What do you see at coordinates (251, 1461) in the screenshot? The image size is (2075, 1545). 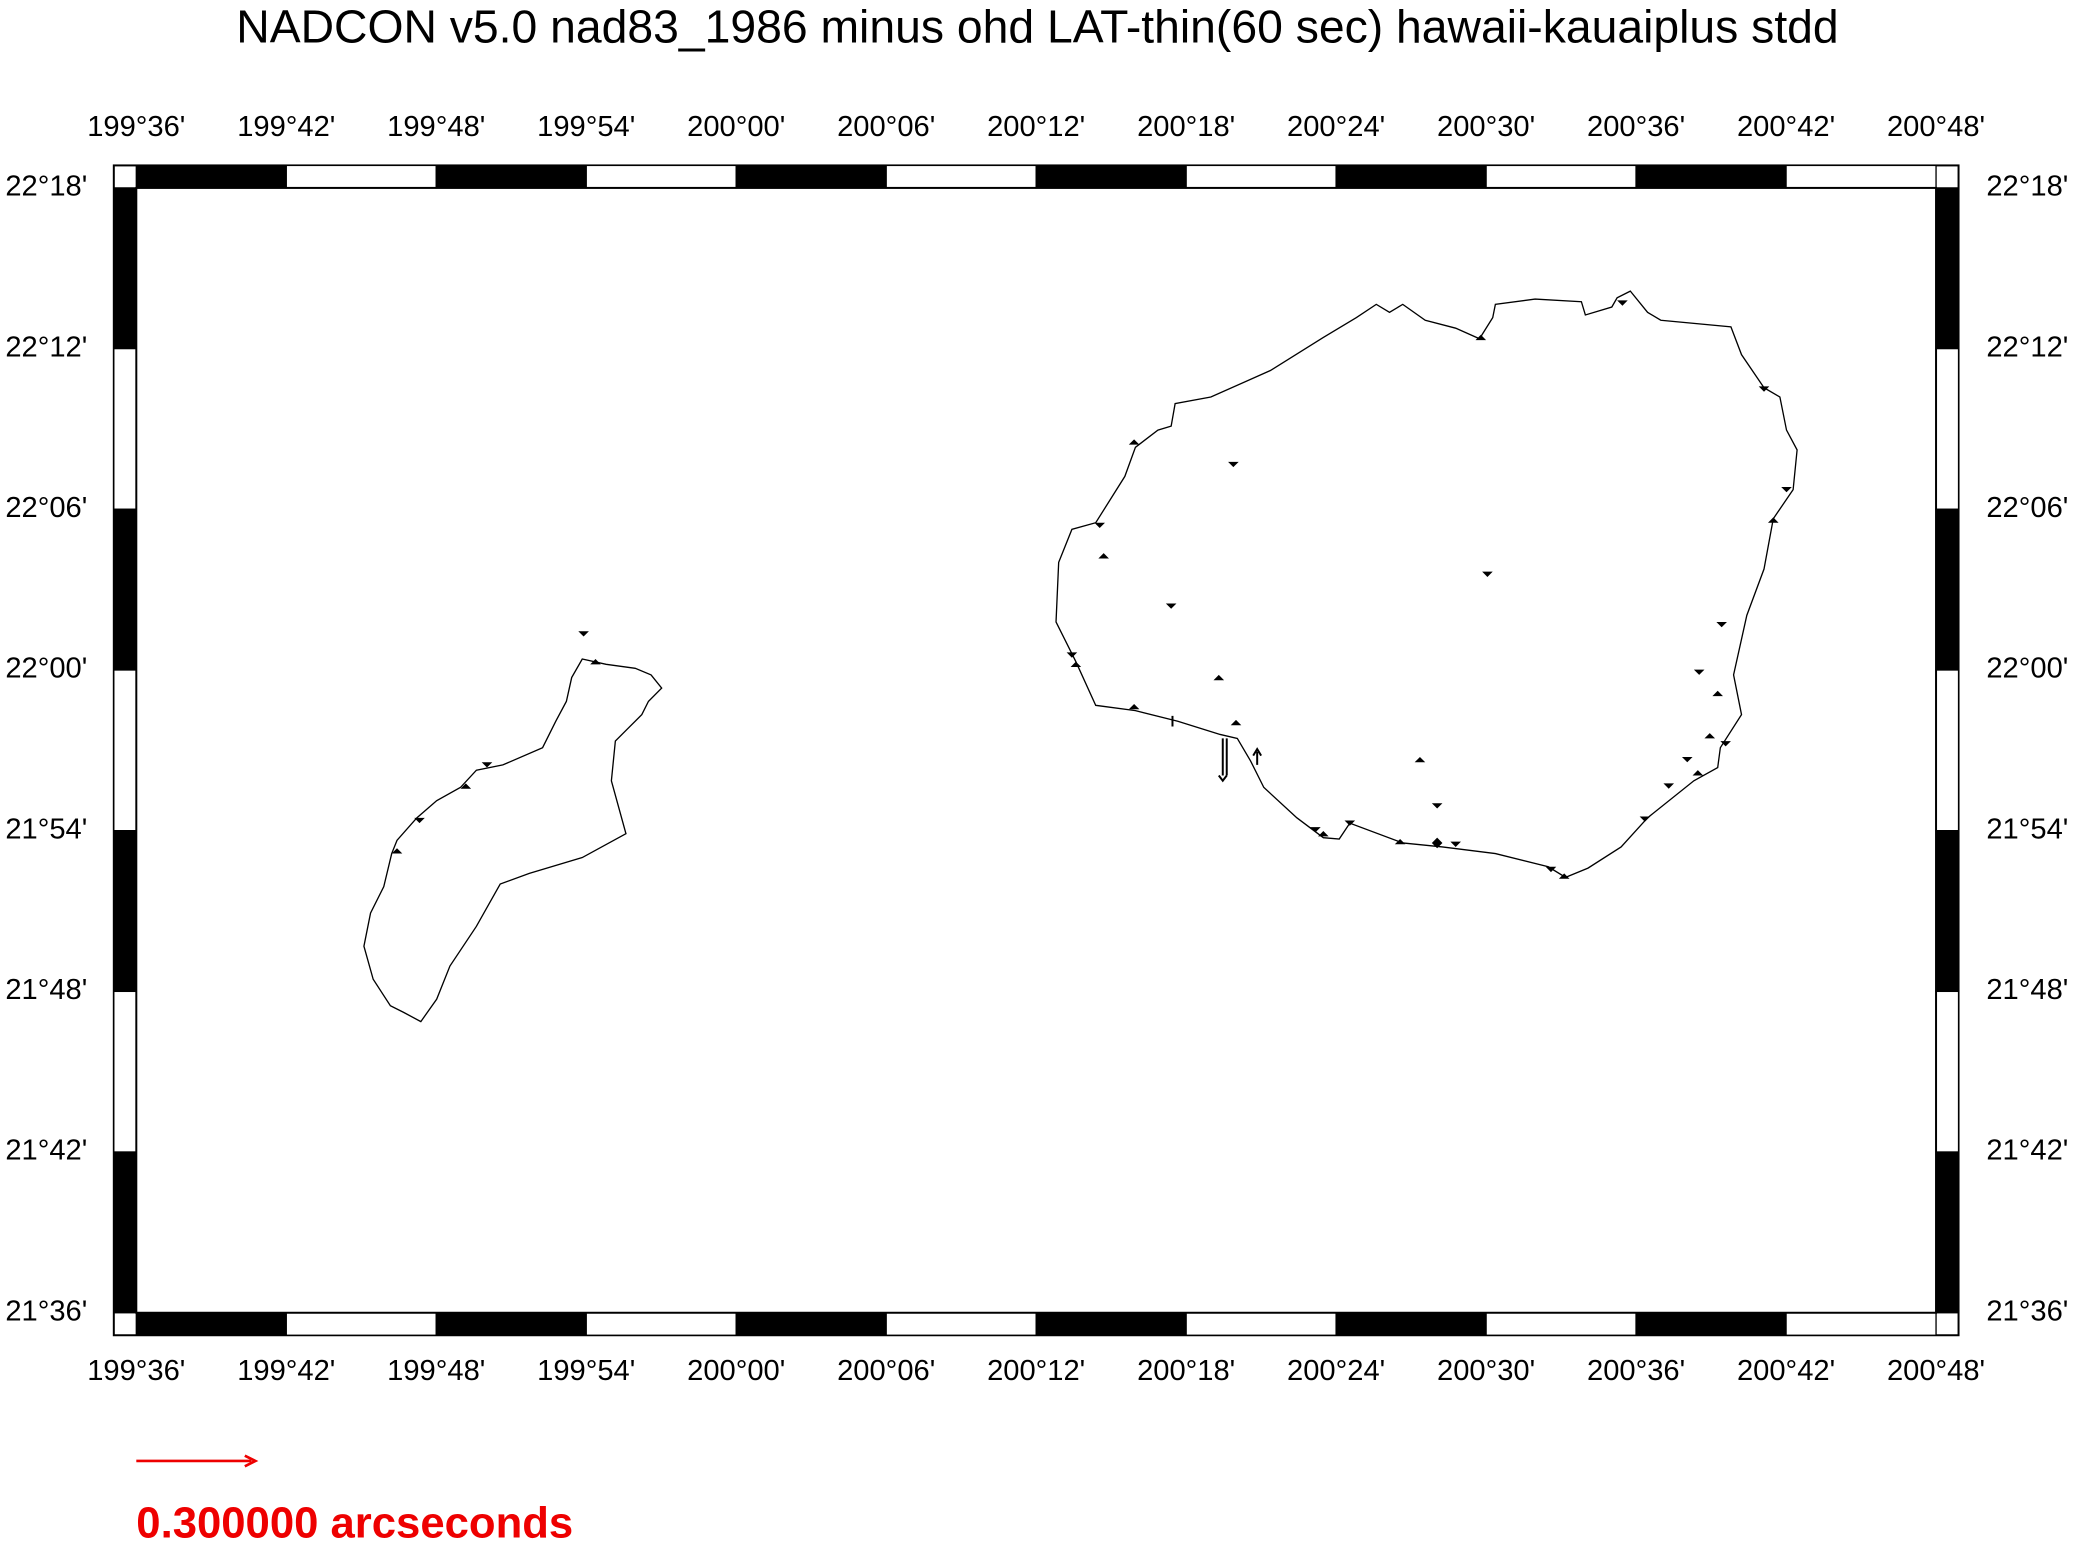 I see `scale-arrow-head` at bounding box center [251, 1461].